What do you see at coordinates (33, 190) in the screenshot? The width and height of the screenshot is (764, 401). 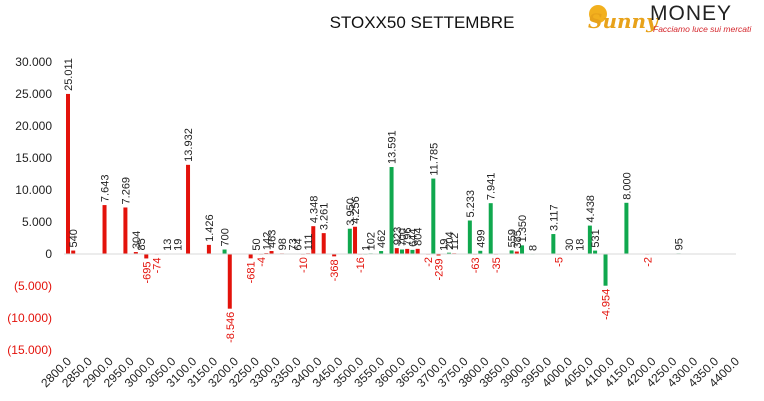 I see `y-tick-label: 10.000` at bounding box center [33, 190].